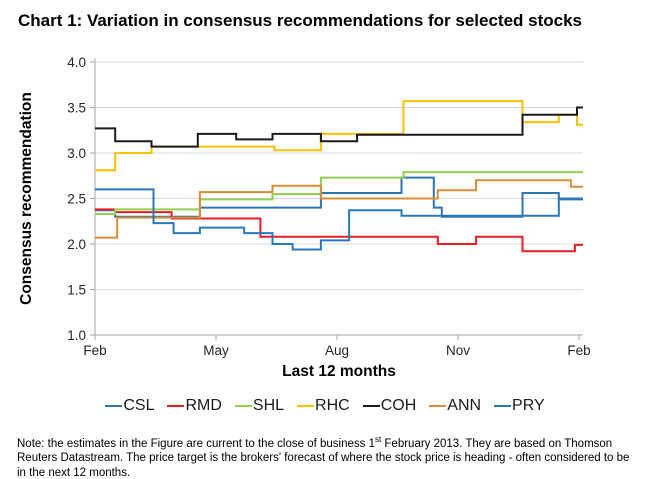  Describe the element at coordinates (76, 108) in the screenshot. I see `y-tick-label: 3.5` at that location.